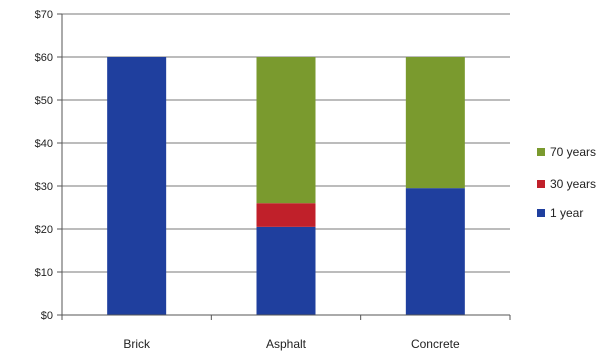 Image resolution: width=613 pixels, height=358 pixels. Describe the element at coordinates (48, 165) in the screenshot. I see `y-axis-ticks: $0 $10 $20 $30 $40 $50 $60 $70` at that location.